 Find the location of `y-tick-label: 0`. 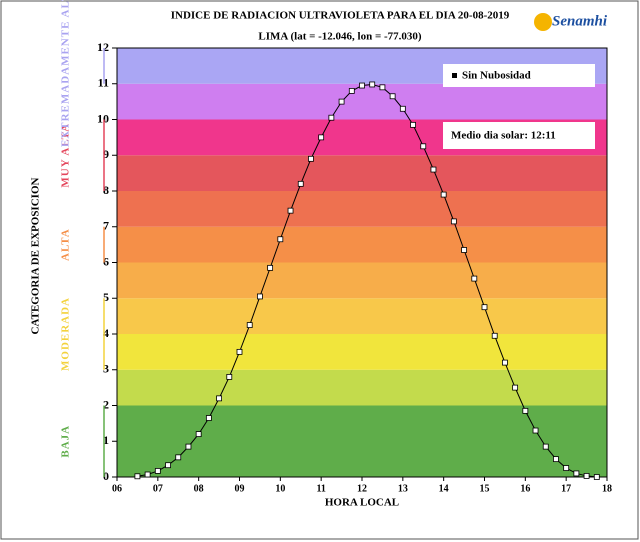

y-tick-label: 0 is located at coordinates (106, 476).